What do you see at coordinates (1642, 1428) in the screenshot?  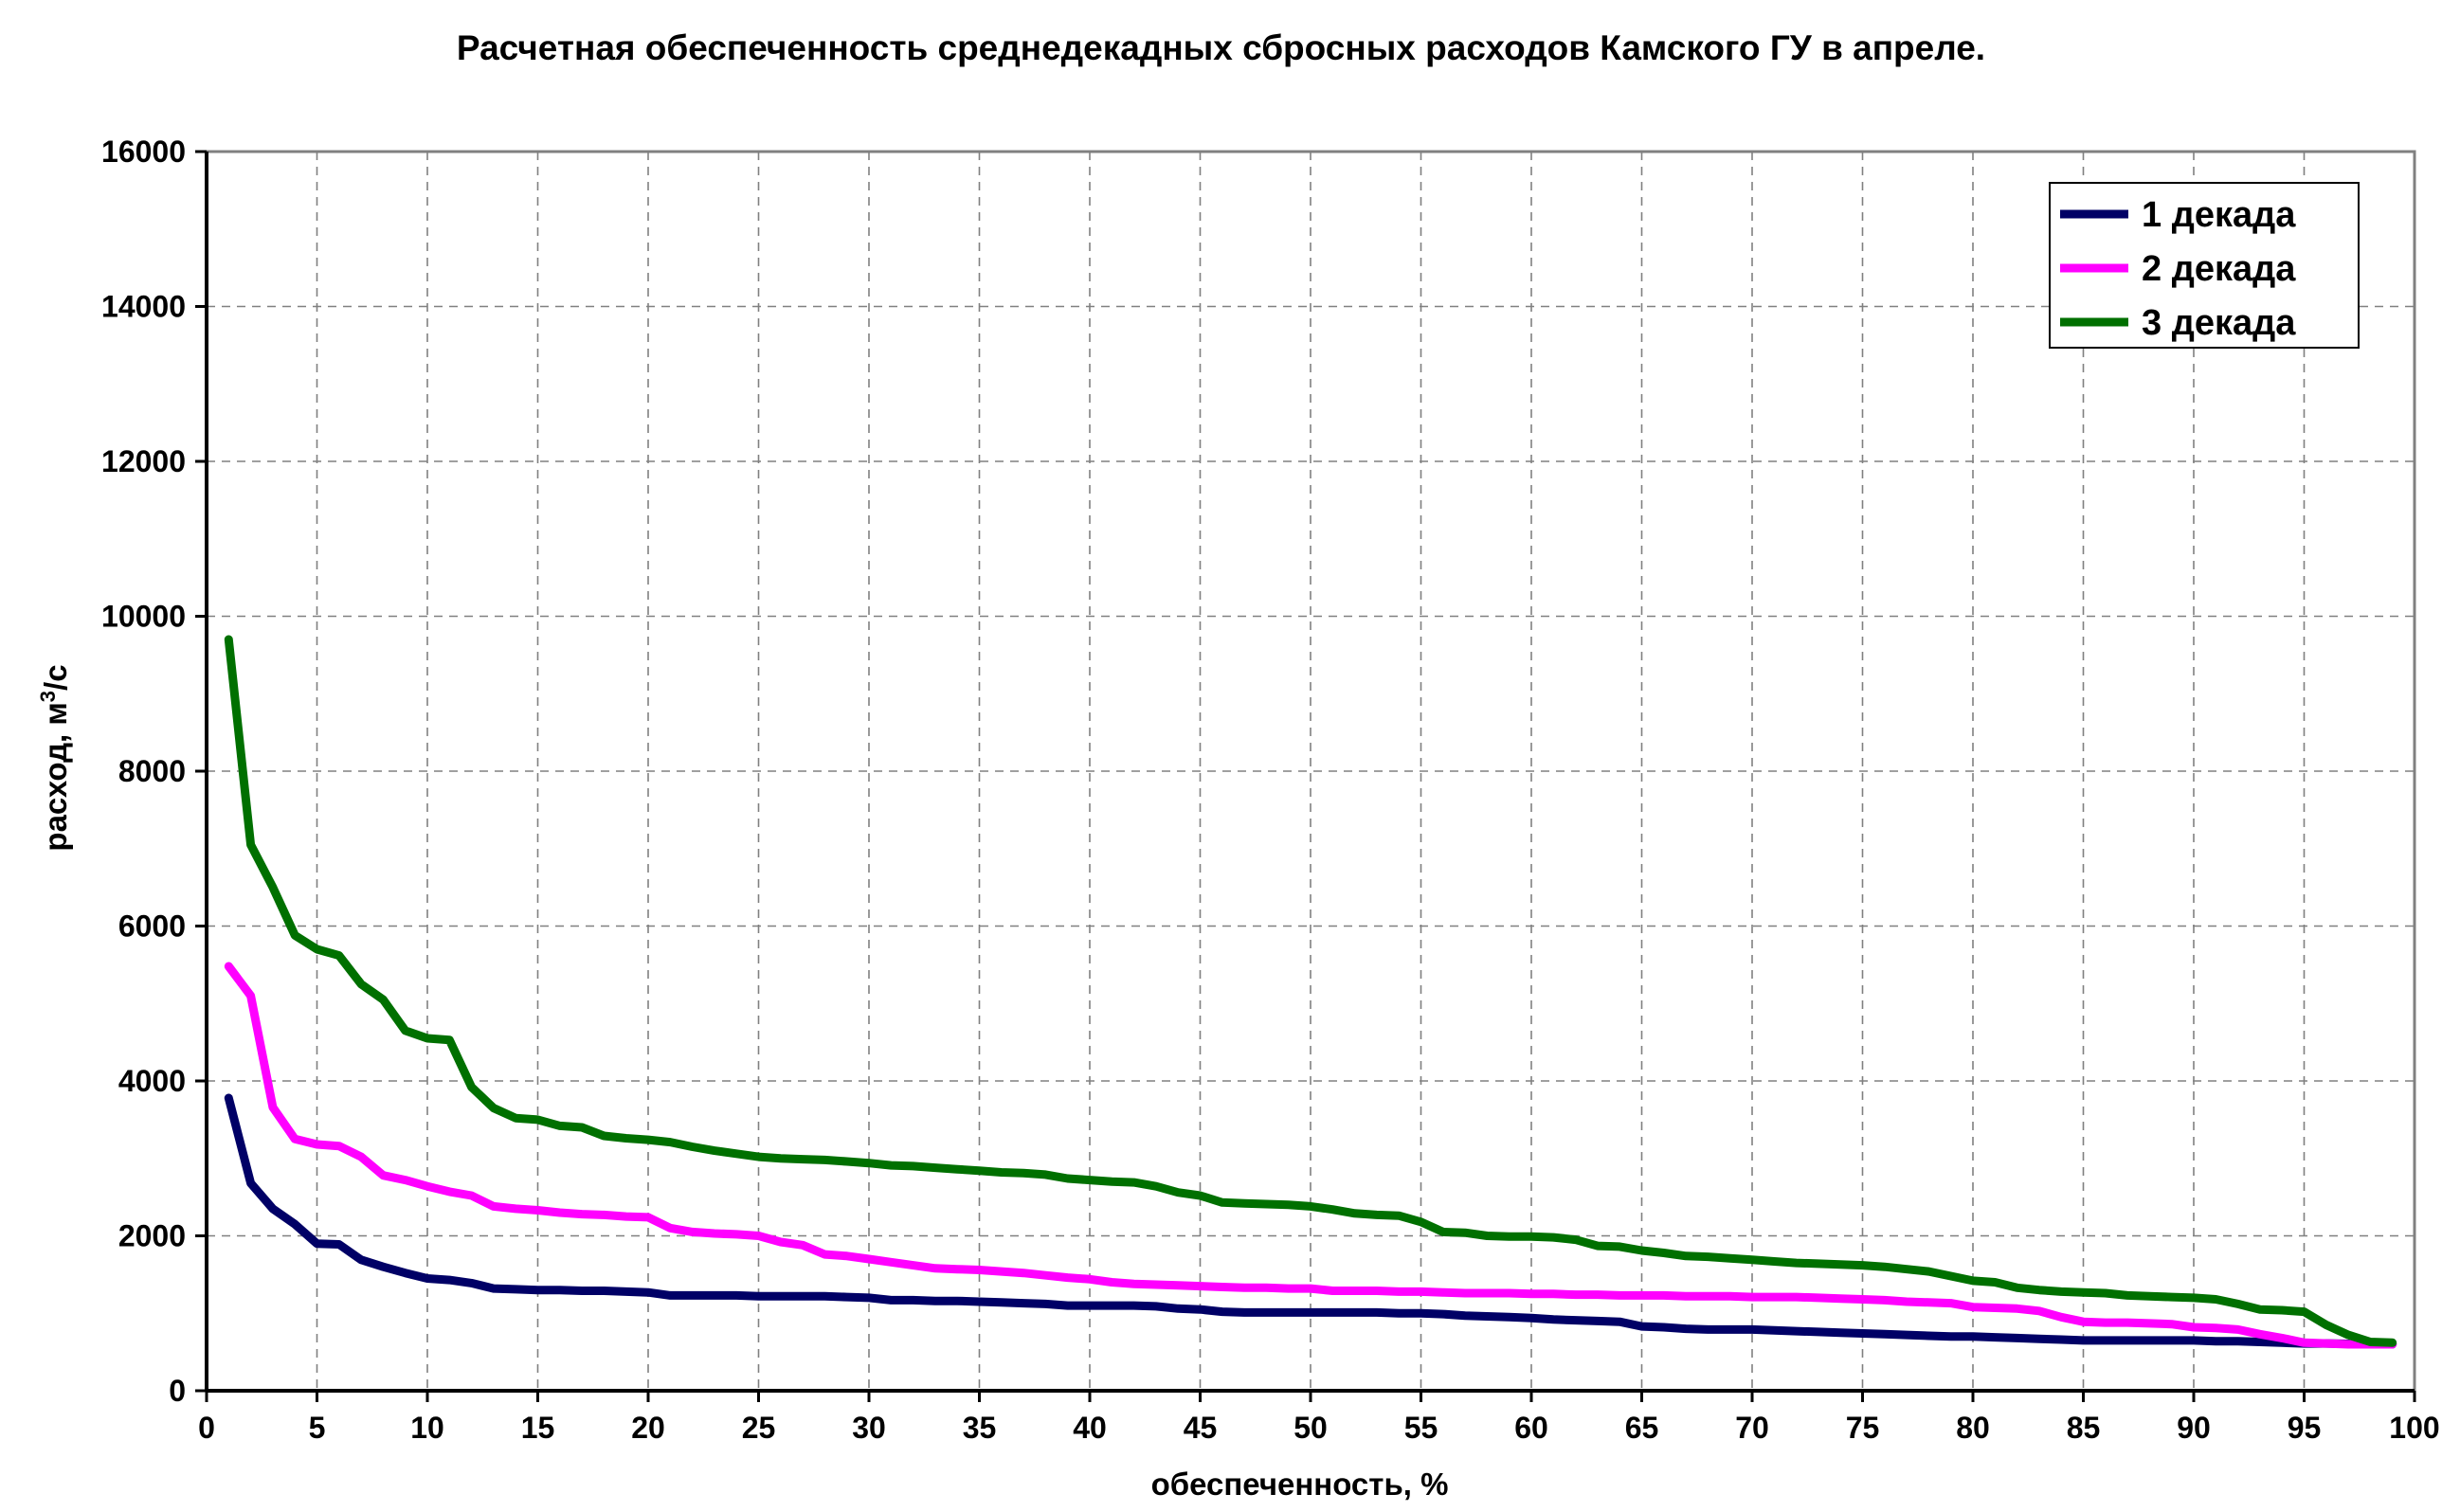 I see `x-tick-label: 65` at bounding box center [1642, 1428].